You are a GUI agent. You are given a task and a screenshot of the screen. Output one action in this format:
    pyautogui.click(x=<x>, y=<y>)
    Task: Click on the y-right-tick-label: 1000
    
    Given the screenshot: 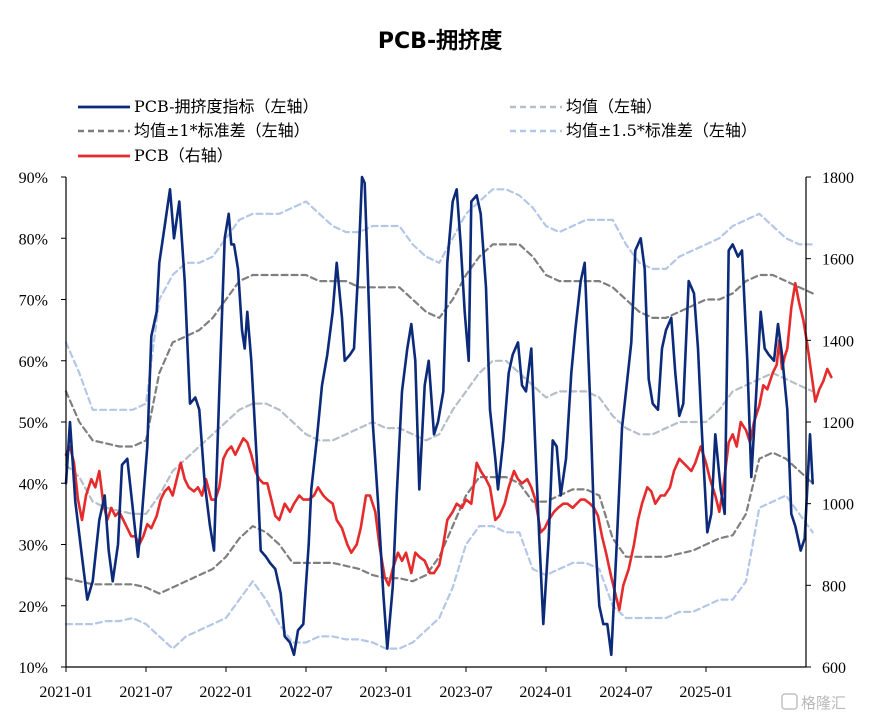 What is the action you would take?
    pyautogui.click(x=838, y=505)
    